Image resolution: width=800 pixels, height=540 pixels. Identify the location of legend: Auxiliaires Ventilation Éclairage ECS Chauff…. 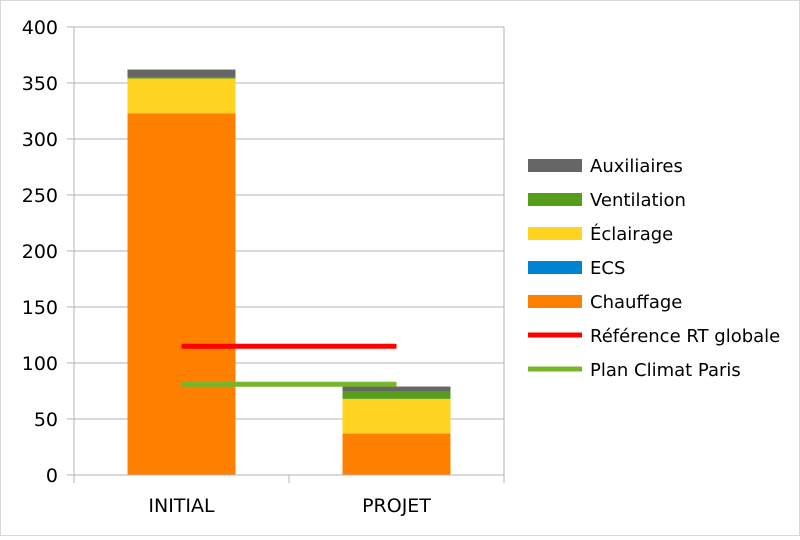
(654, 268).